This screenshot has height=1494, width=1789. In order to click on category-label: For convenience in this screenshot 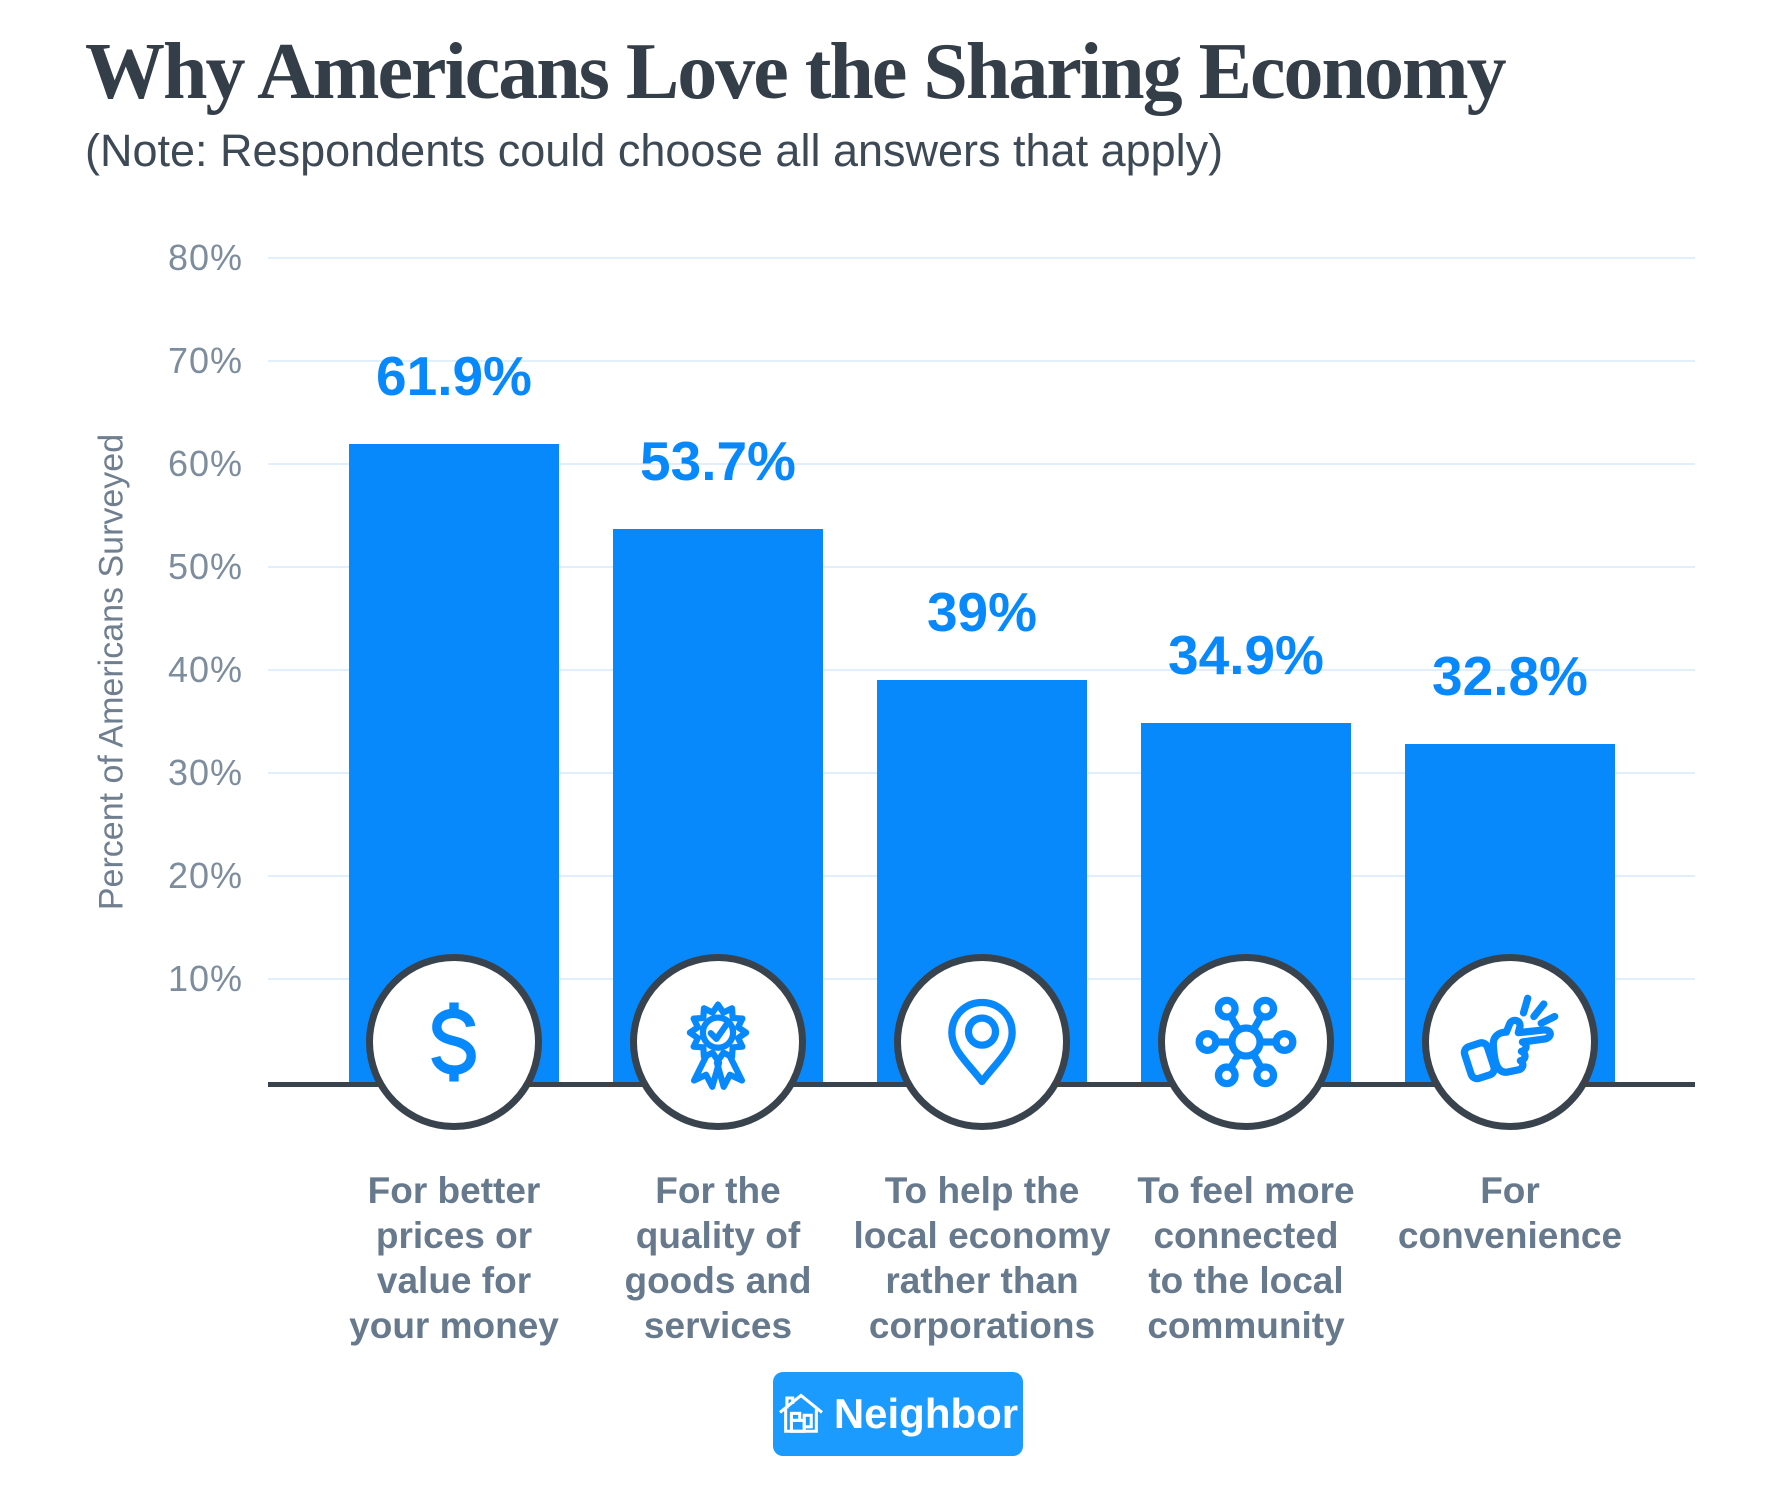, I will do `click(1510, 1213)`.